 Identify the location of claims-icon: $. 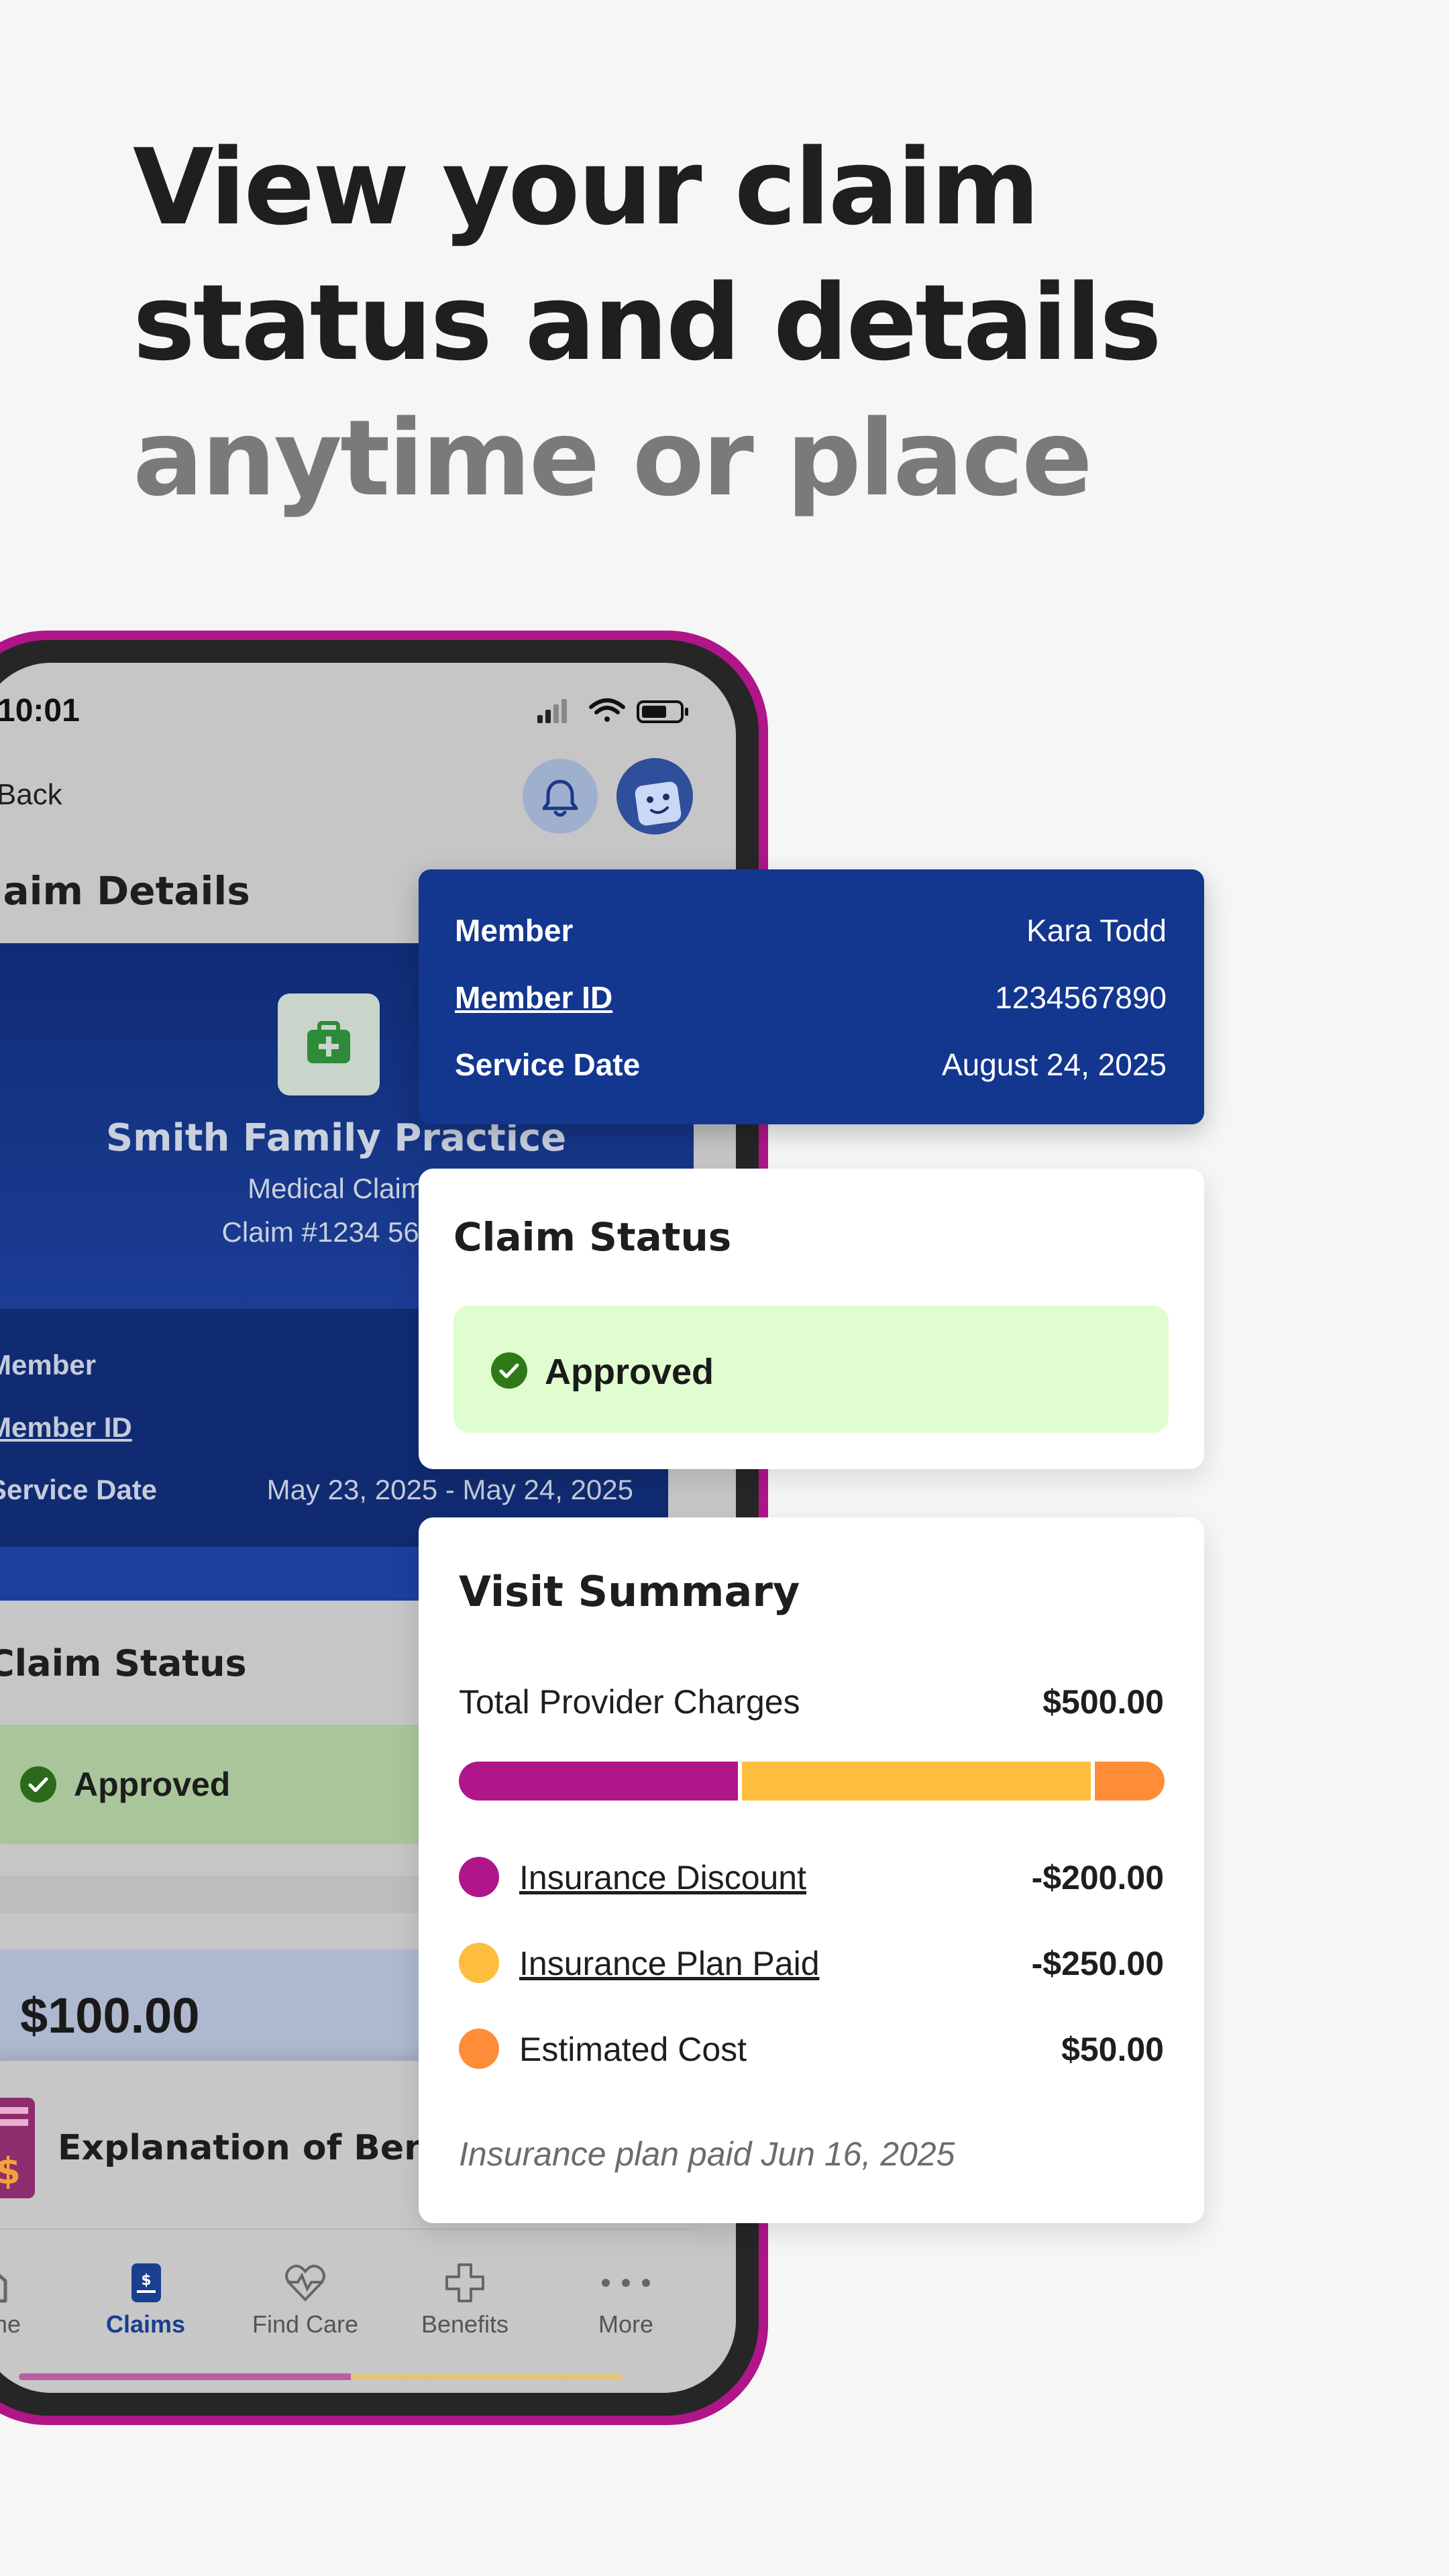
(146, 2282).